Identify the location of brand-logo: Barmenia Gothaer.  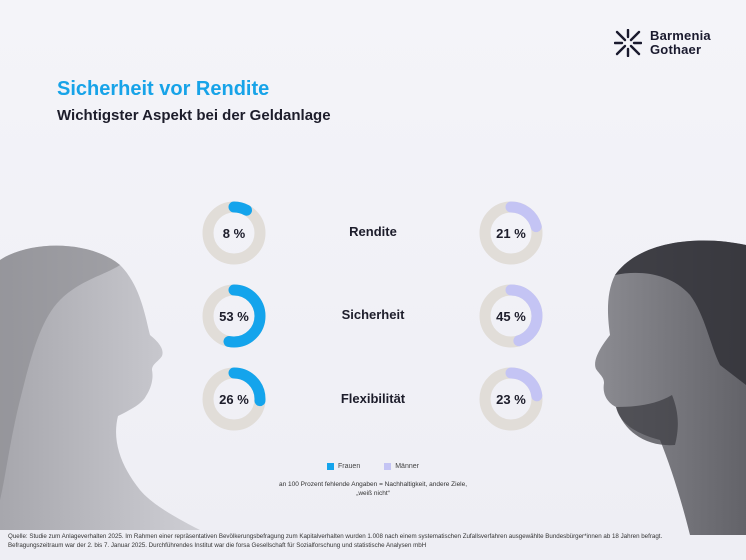
(662, 43).